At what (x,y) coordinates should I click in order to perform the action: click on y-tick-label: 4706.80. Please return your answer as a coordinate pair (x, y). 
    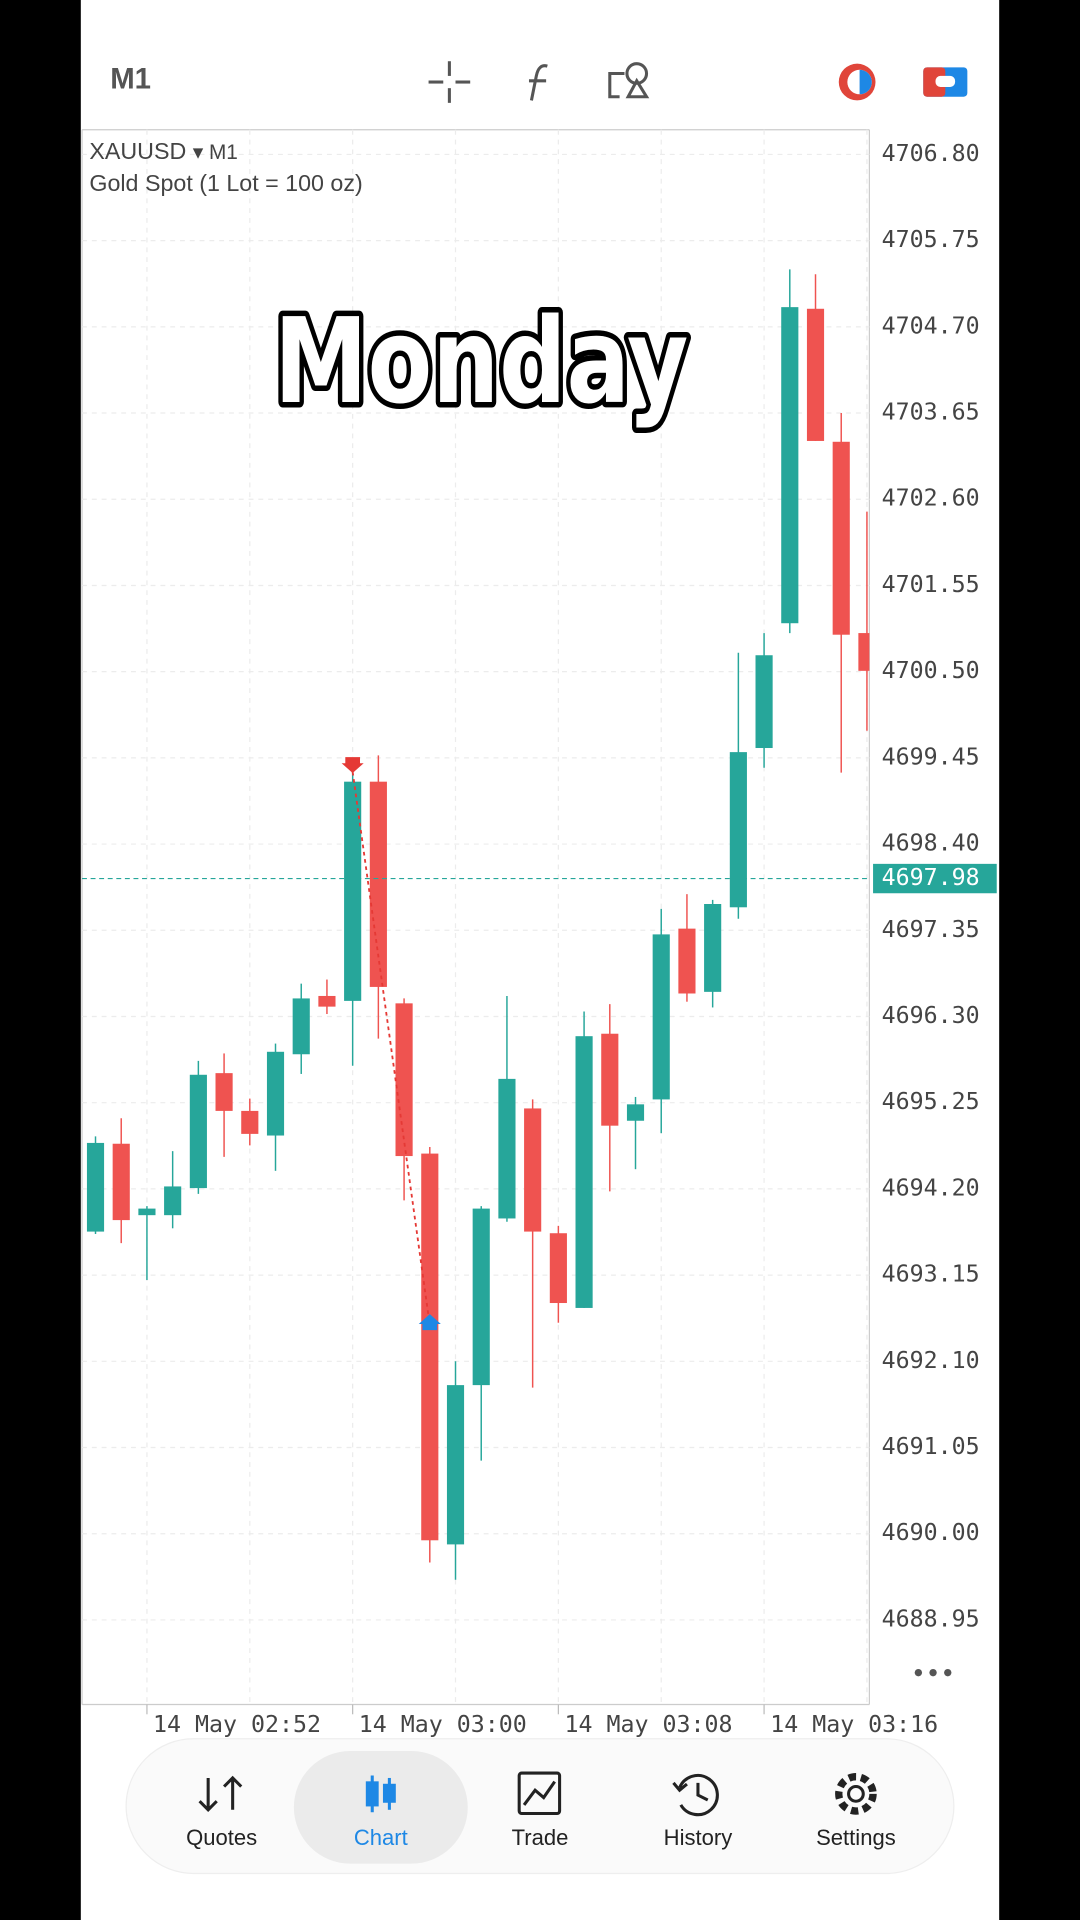
    Looking at the image, I should click on (931, 153).